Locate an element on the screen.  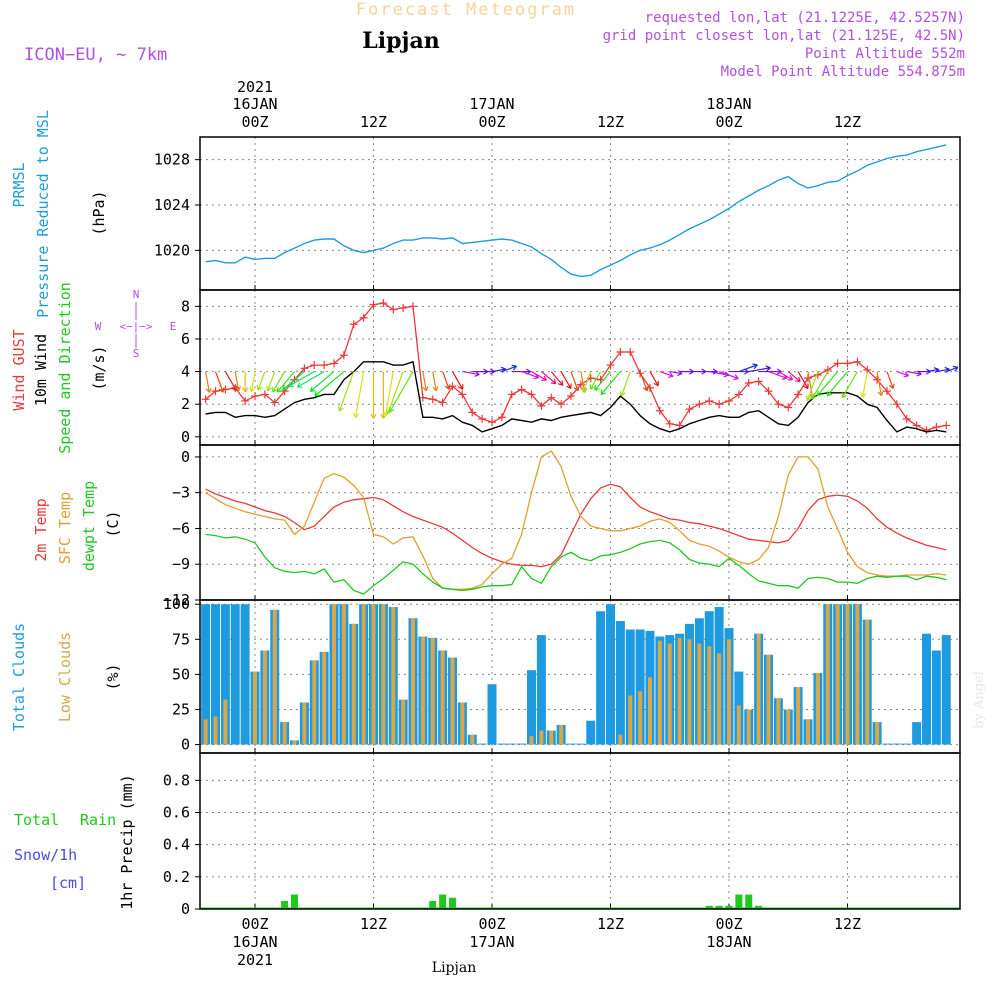
y-tick-label: 100 is located at coordinates (176, 604).